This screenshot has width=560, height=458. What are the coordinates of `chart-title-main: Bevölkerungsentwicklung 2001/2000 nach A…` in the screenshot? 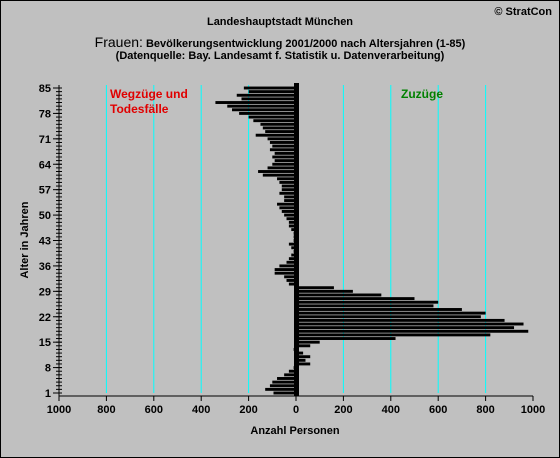 It's located at (305, 44).